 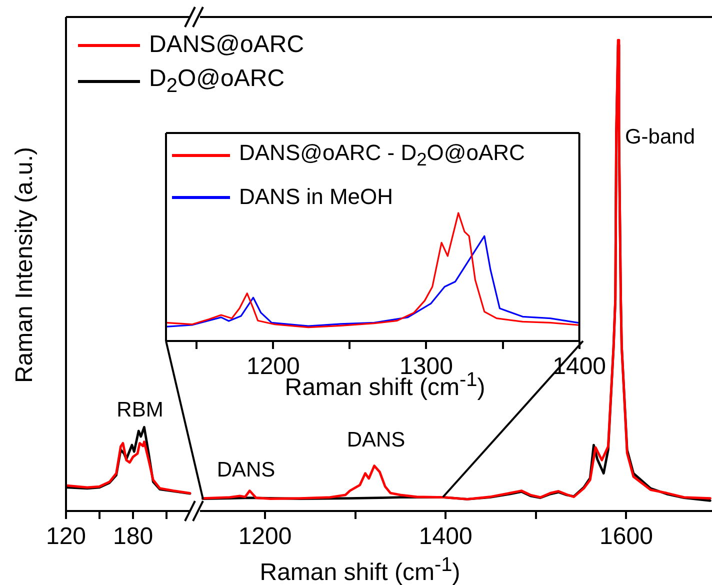 I want to click on legend-label: DANS in MeOH, so click(x=316, y=197).